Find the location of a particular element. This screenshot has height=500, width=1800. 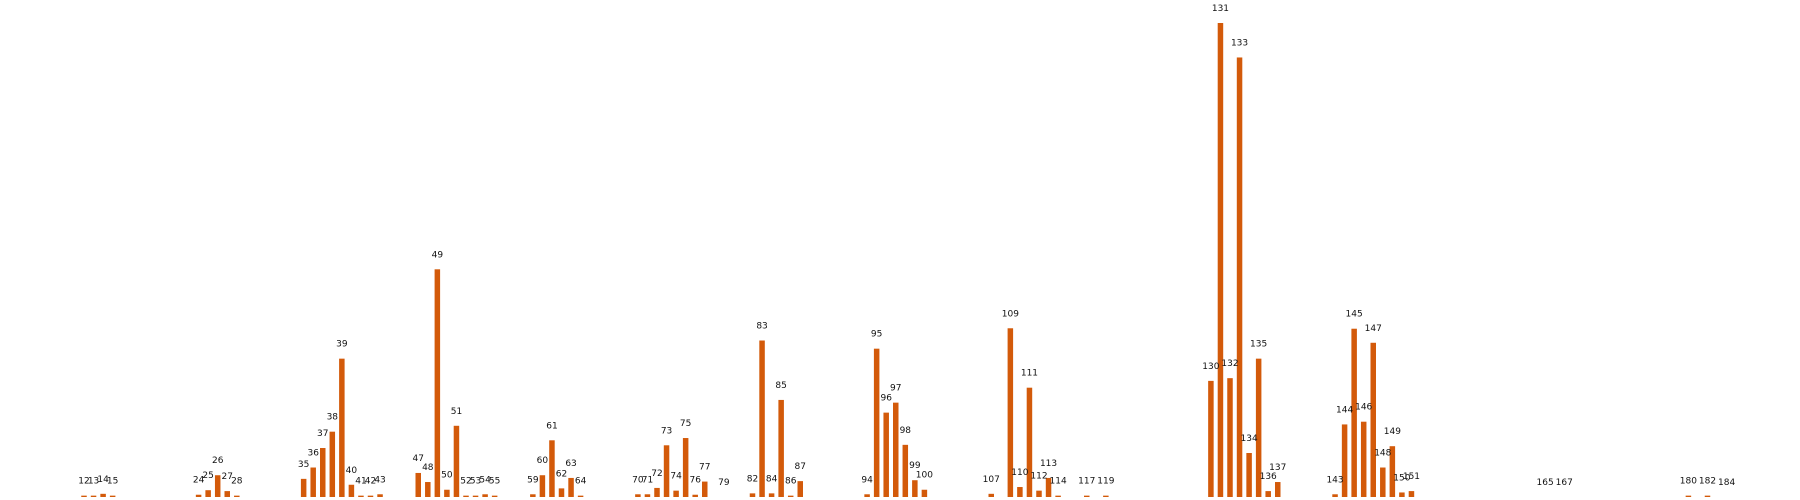

bar-label-110: 110 is located at coordinates (1019, 473).